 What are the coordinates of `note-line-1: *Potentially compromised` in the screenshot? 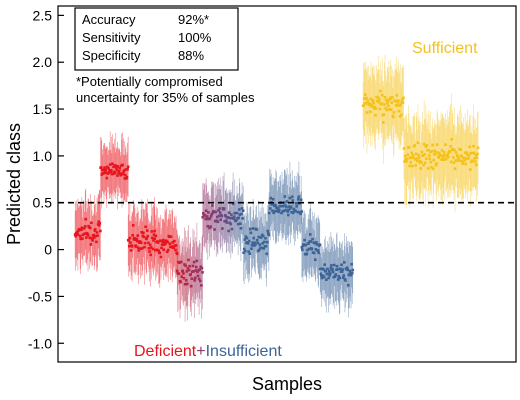 It's located at (149, 81).